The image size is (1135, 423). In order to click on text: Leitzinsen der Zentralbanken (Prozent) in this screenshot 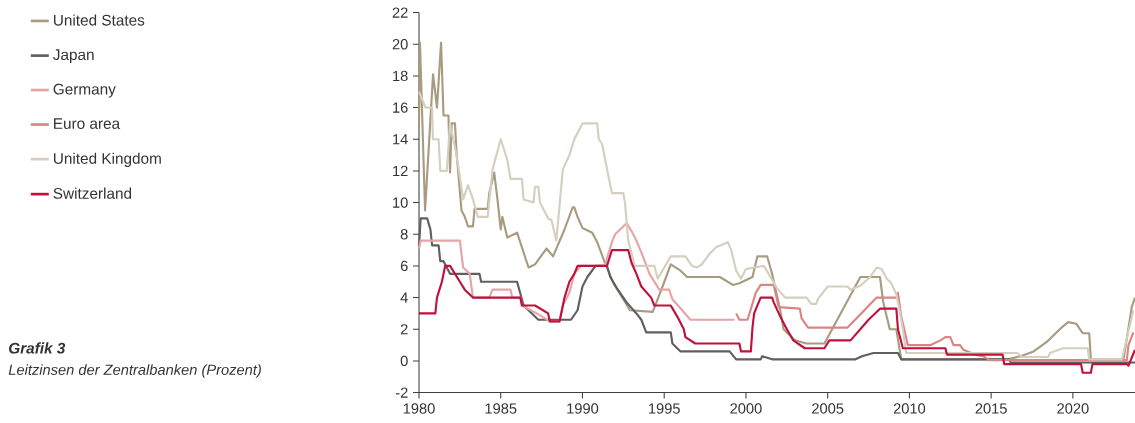, I will do `click(134, 371)`.